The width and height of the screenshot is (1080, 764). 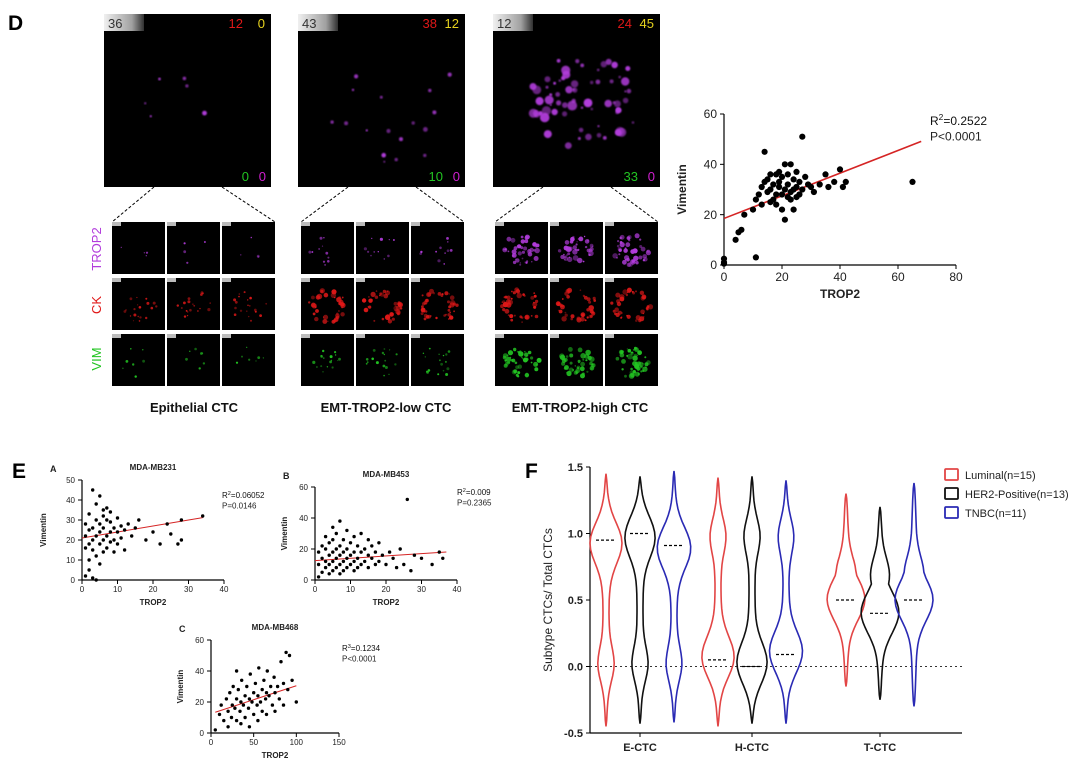 I want to click on legend-swatch, so click(x=951, y=493).